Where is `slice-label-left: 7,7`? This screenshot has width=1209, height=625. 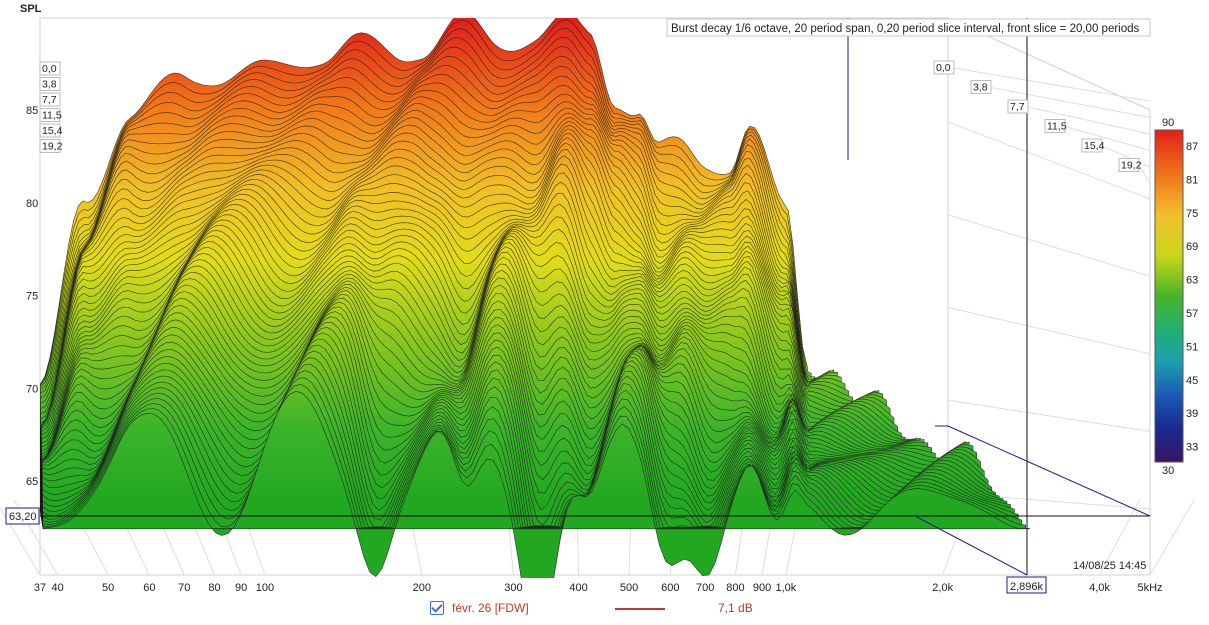 slice-label-left: 7,7 is located at coordinates (49, 100).